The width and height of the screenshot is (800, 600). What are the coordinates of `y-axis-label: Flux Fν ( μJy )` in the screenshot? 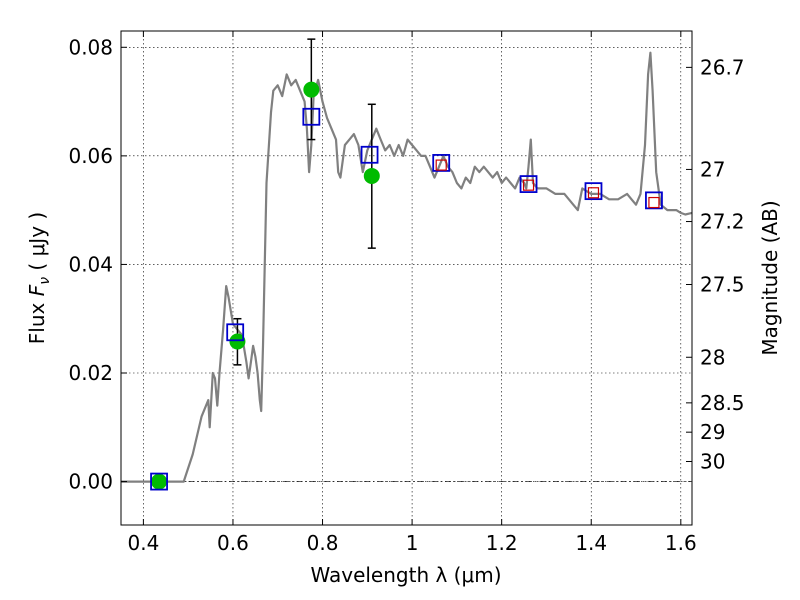 It's located at (39, 278).